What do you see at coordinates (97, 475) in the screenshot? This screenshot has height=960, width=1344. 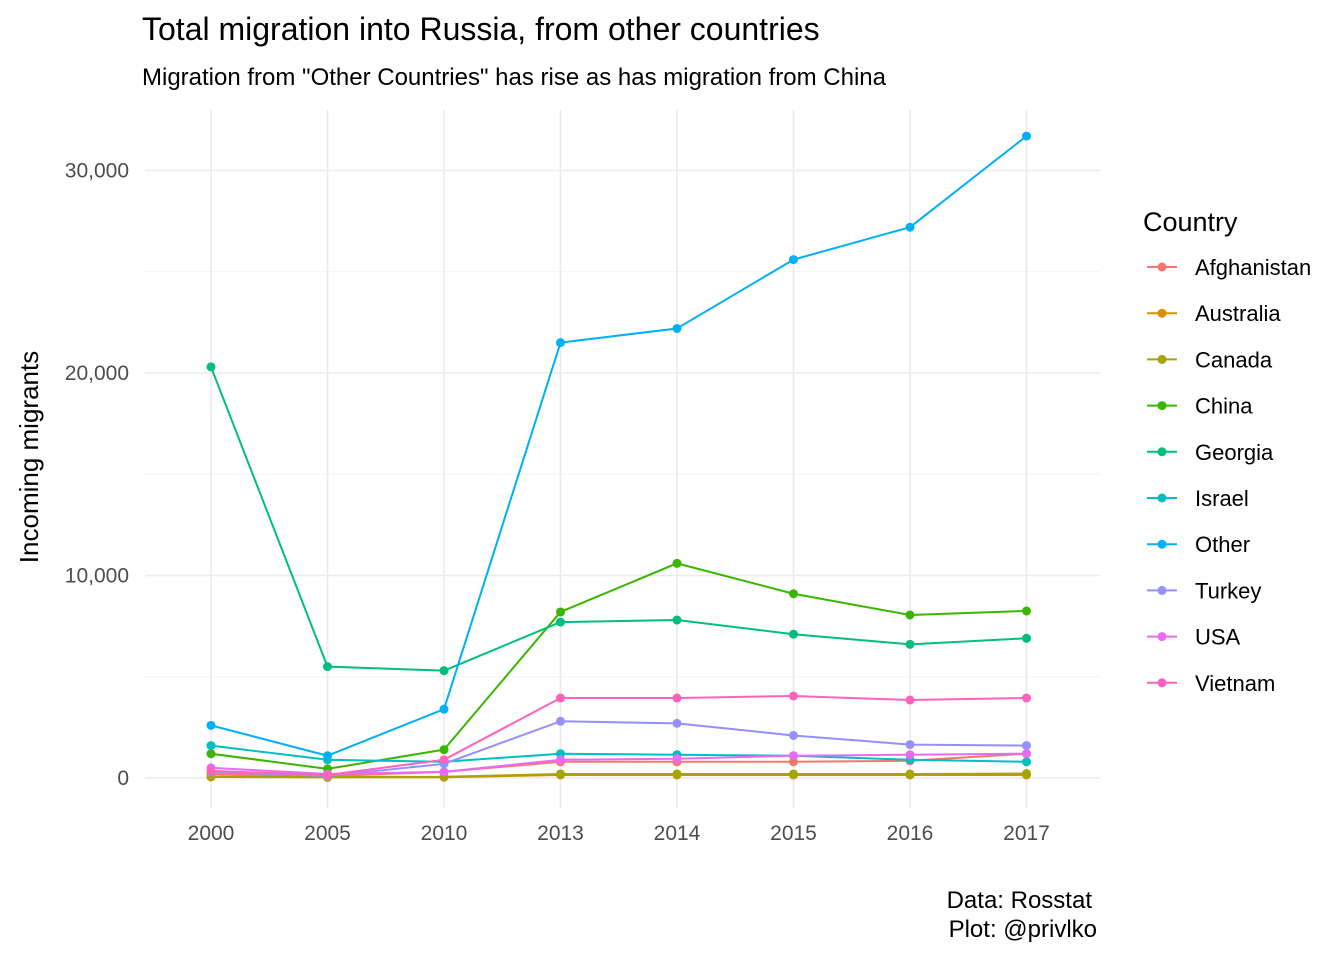 I see `y-axis: 0 10,000 20,000 30,000` at bounding box center [97, 475].